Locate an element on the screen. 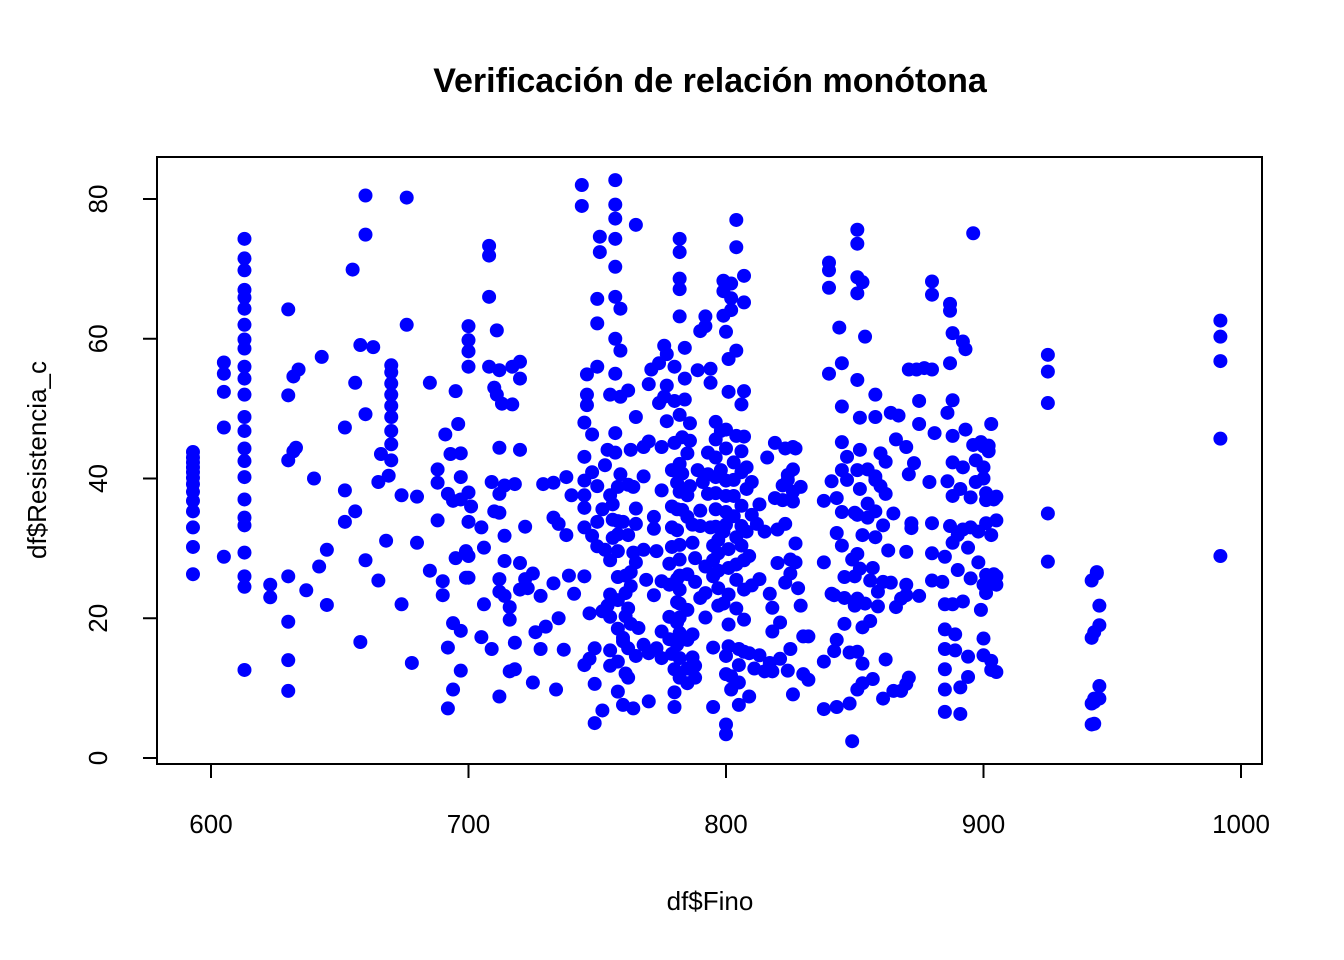 The image size is (1344, 960). y-axis-ticks: 0 20 40 60 80 is located at coordinates (120, 475).